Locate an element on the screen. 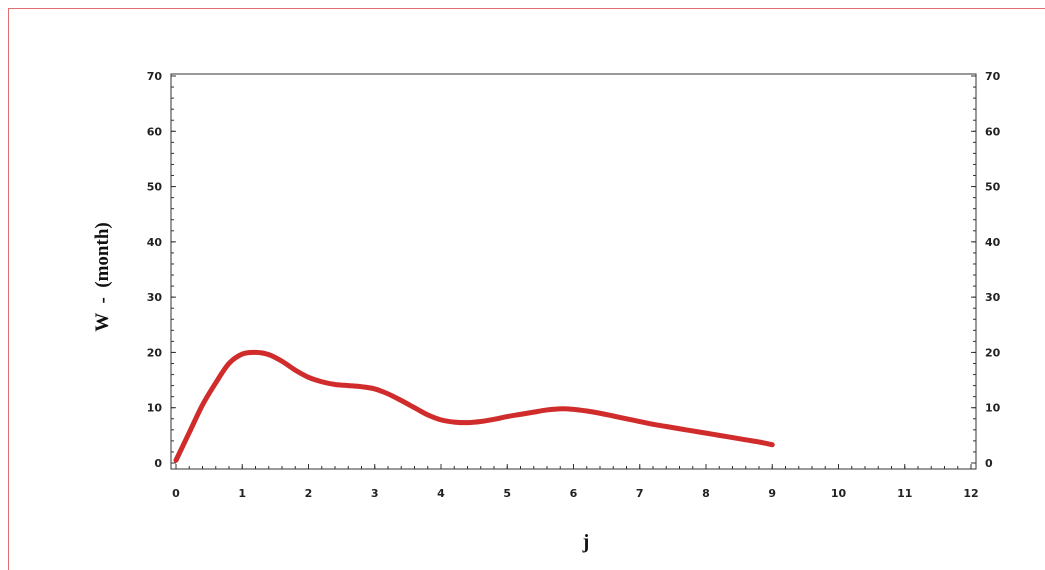  y-tick-label-left: 50 is located at coordinates (155, 187).